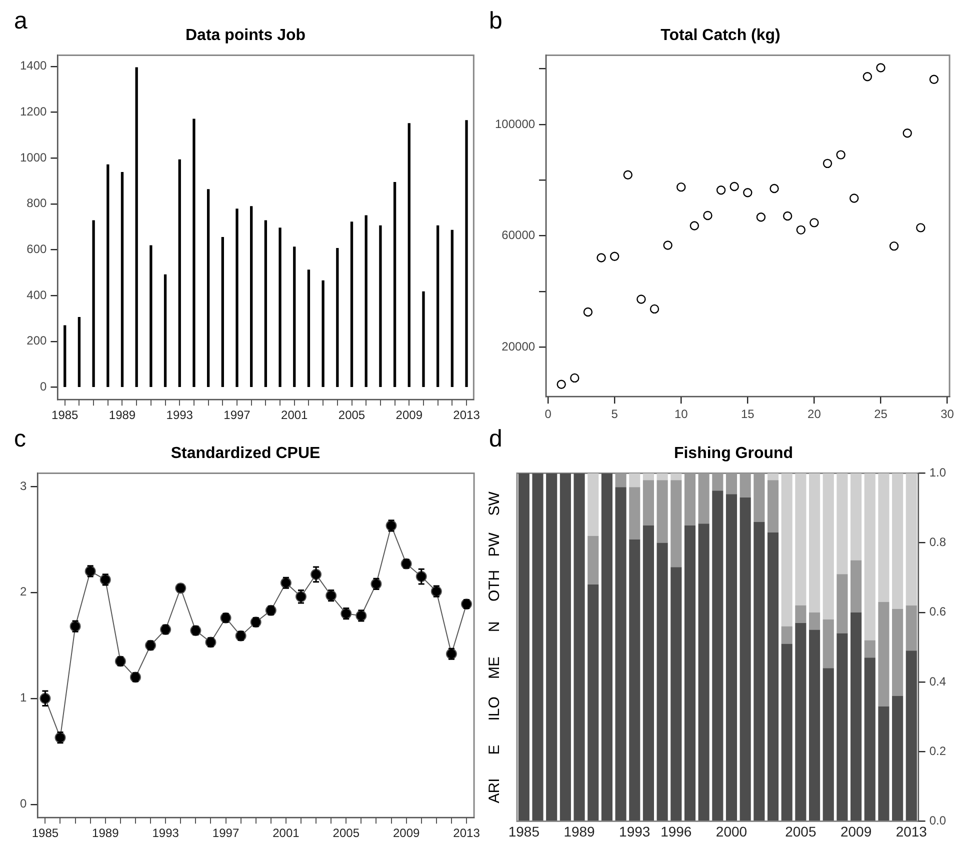 The image size is (966, 852). Describe the element at coordinates (23, 591) in the screenshot. I see `y-tick-label: 2` at that location.